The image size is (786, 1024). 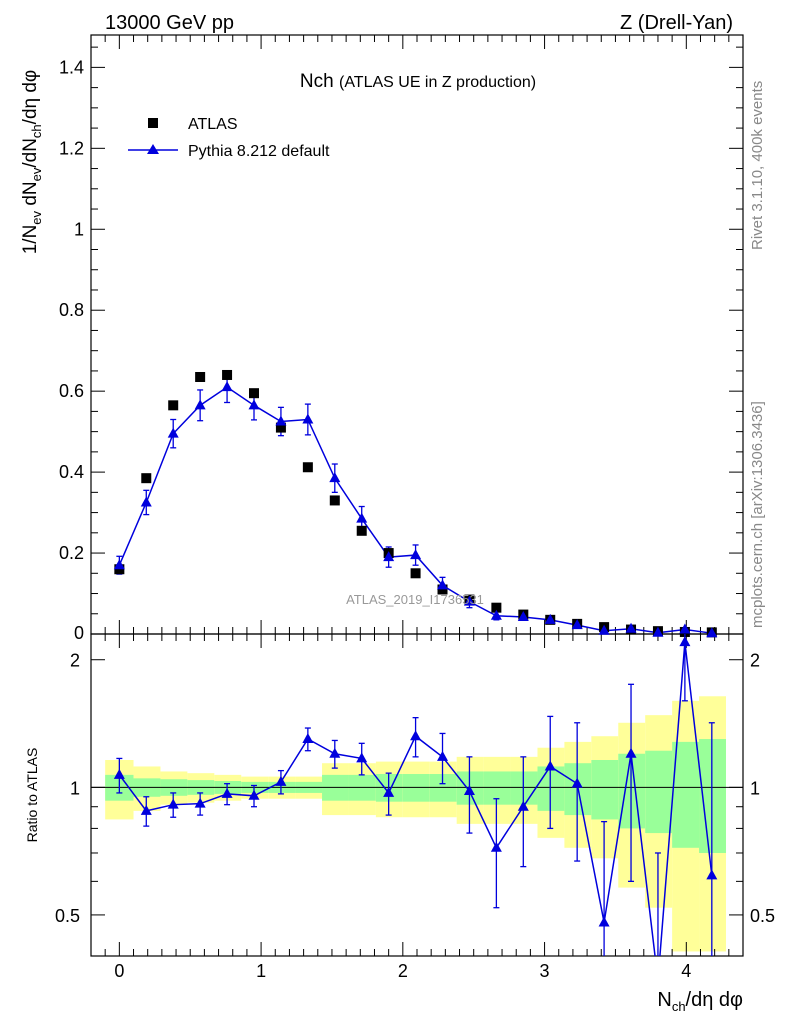 What do you see at coordinates (676, 23) in the screenshot?
I see `header-right-label: Z (Drell-Yan)` at bounding box center [676, 23].